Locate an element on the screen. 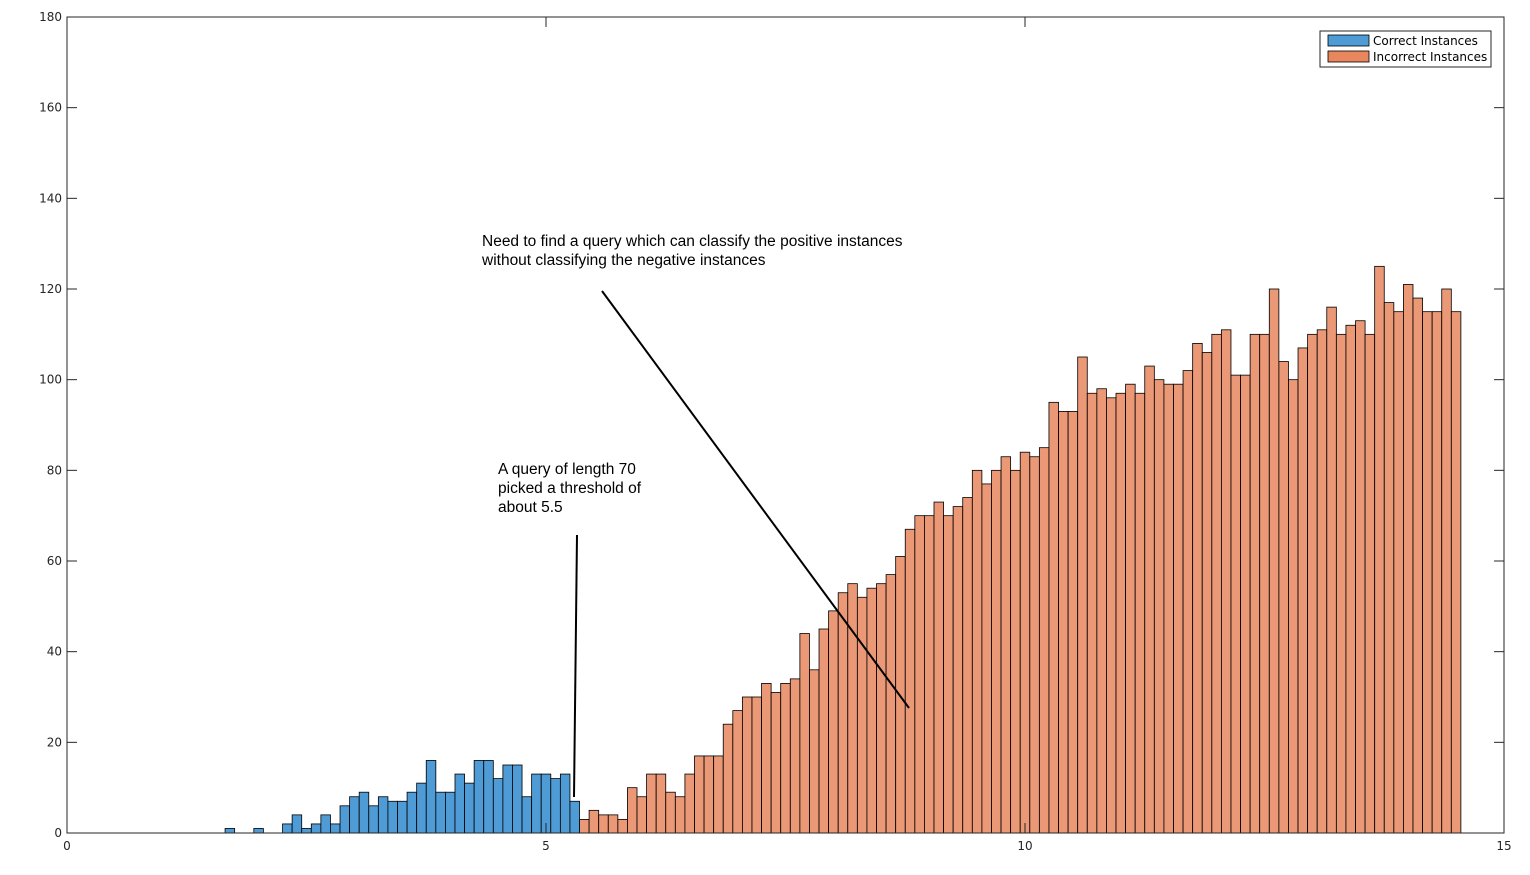 The image size is (1530, 875). x-tick-label: 0 is located at coordinates (67, 846).